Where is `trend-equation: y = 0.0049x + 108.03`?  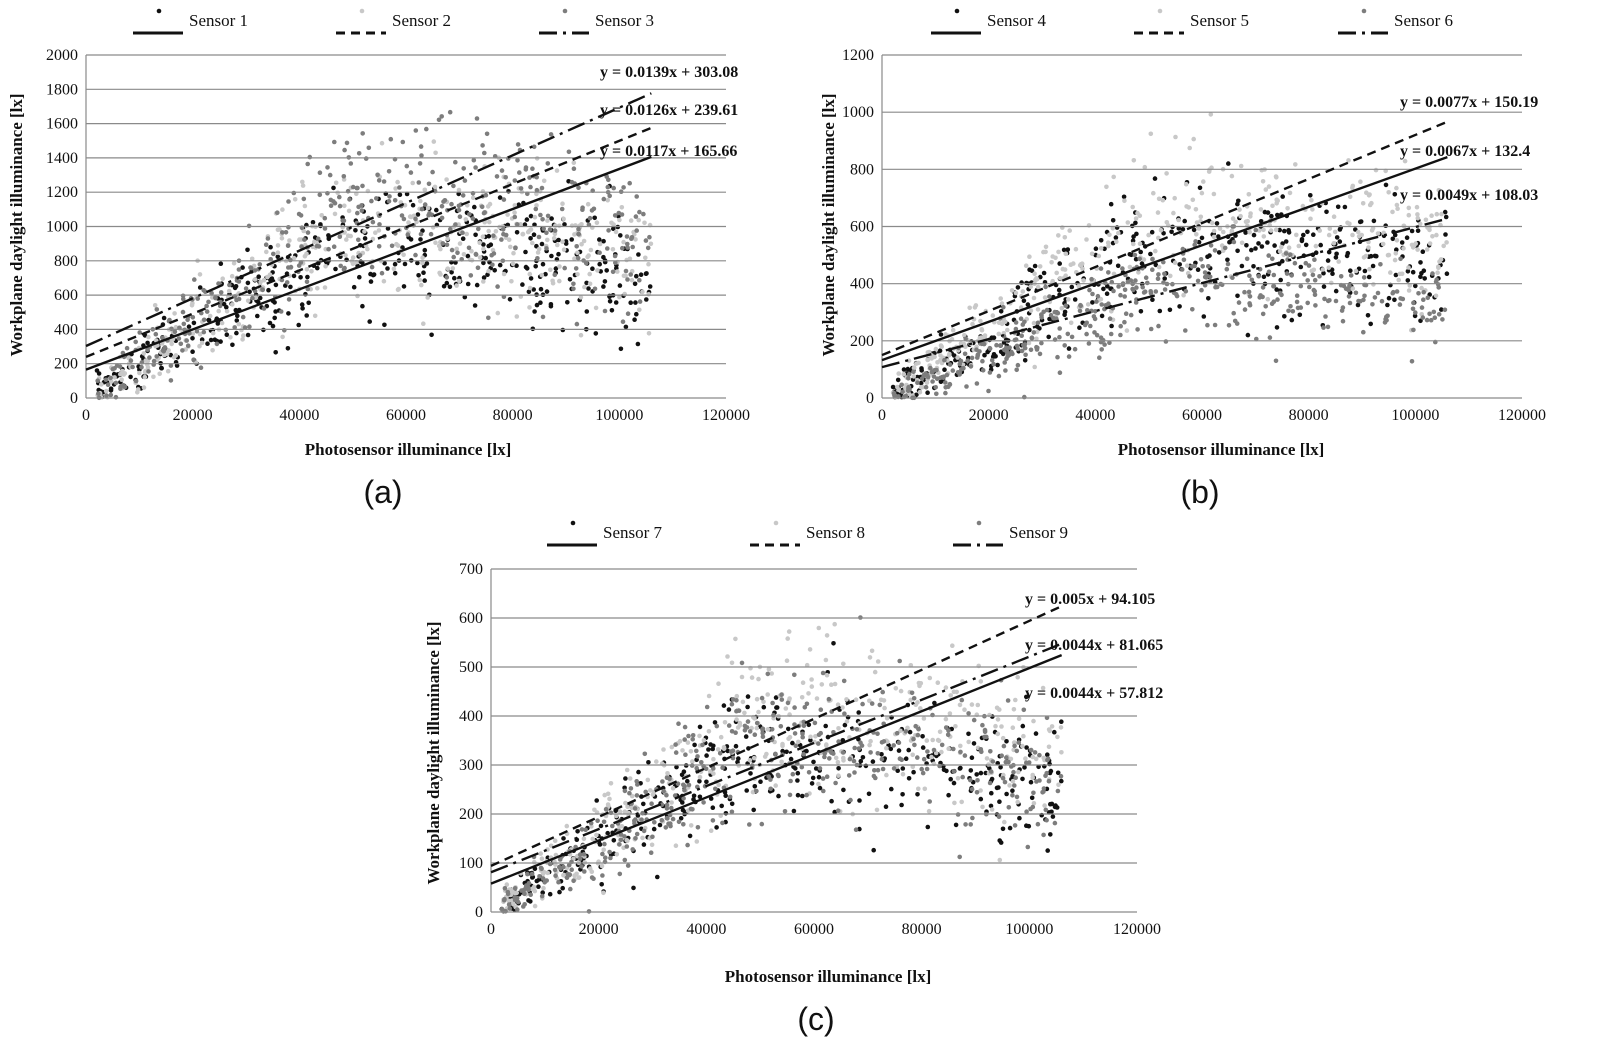 trend-equation: y = 0.0049x + 108.03 is located at coordinates (1469, 195).